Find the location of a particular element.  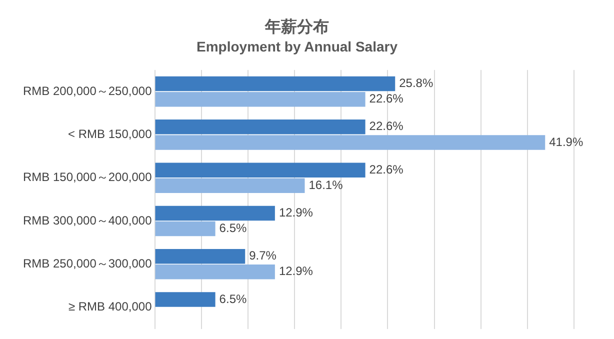

y-tick-label: < RMB 150,000 is located at coordinates (110, 134).